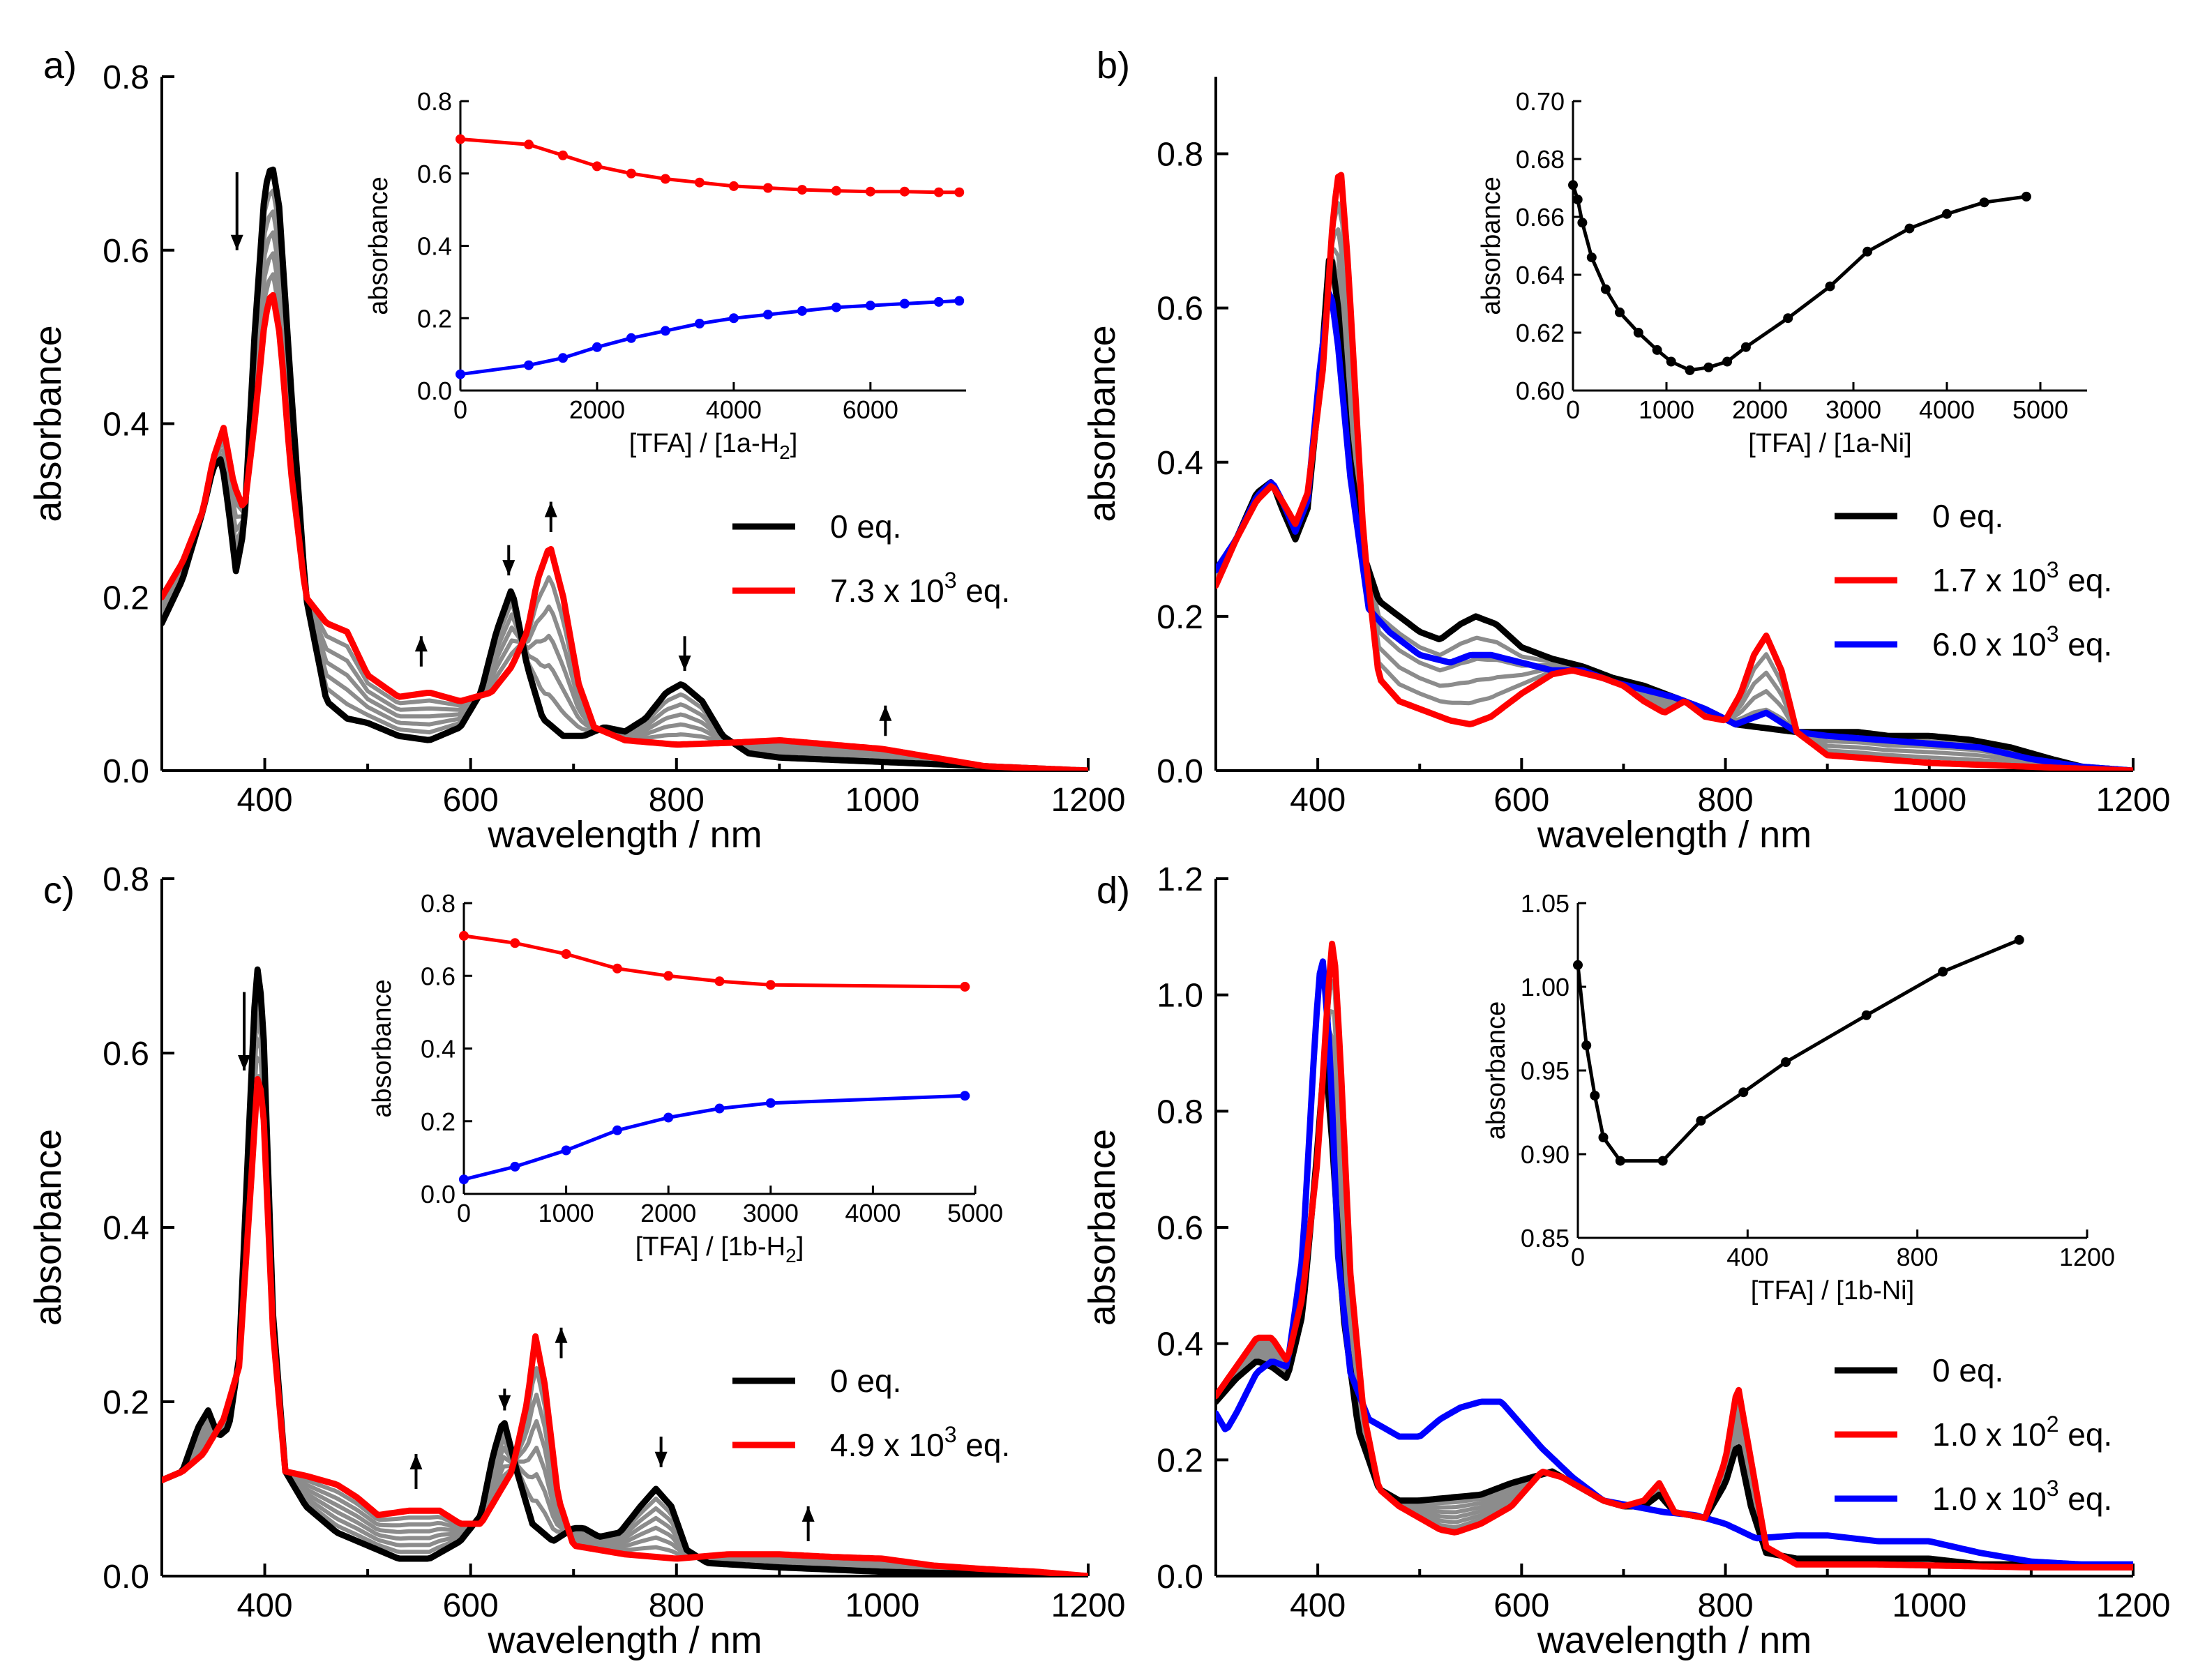 The image size is (2198, 1680). What do you see at coordinates (1180, 155) in the screenshot?
I see `y-tick-label: 0.8` at bounding box center [1180, 155].